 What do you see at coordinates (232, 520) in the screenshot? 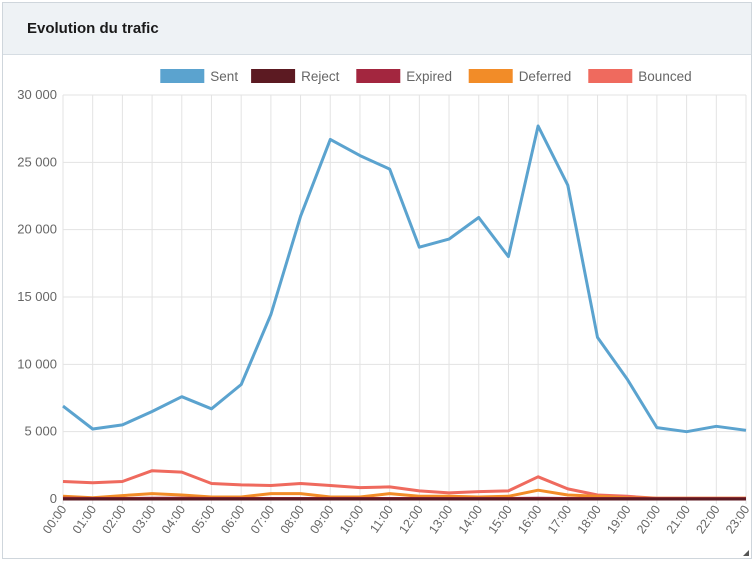
I see `x-tick-label: 06:00` at bounding box center [232, 520].